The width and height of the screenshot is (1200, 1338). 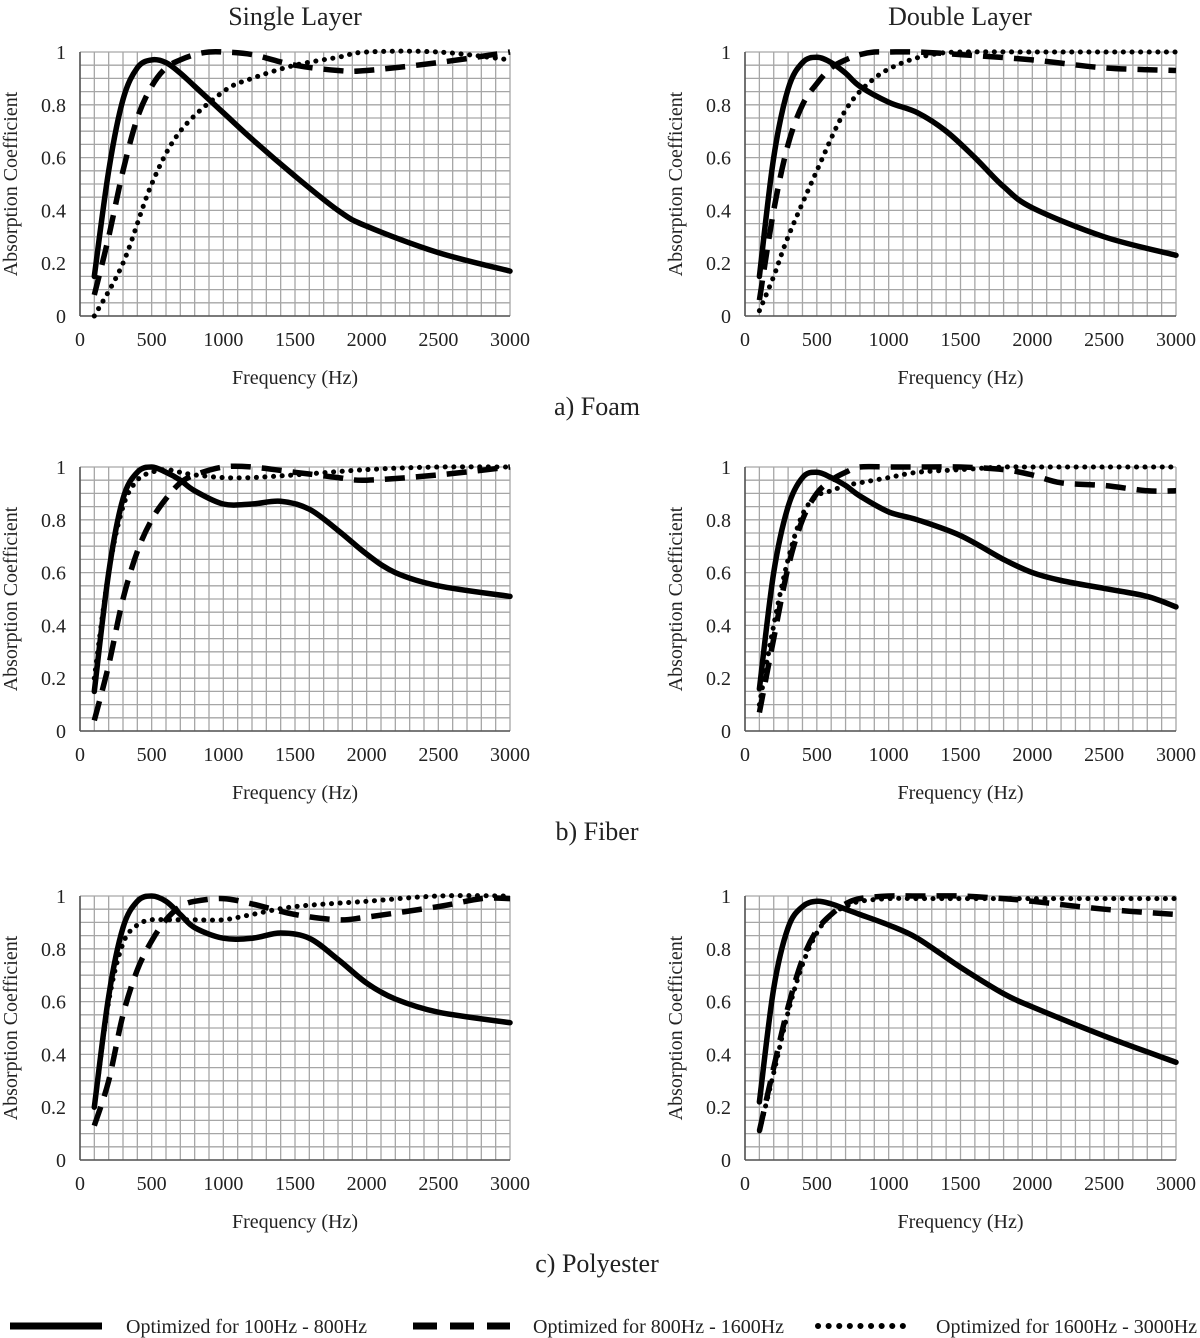 I want to click on row-caption-polyester: c) Polyester, so click(x=597, y=1263).